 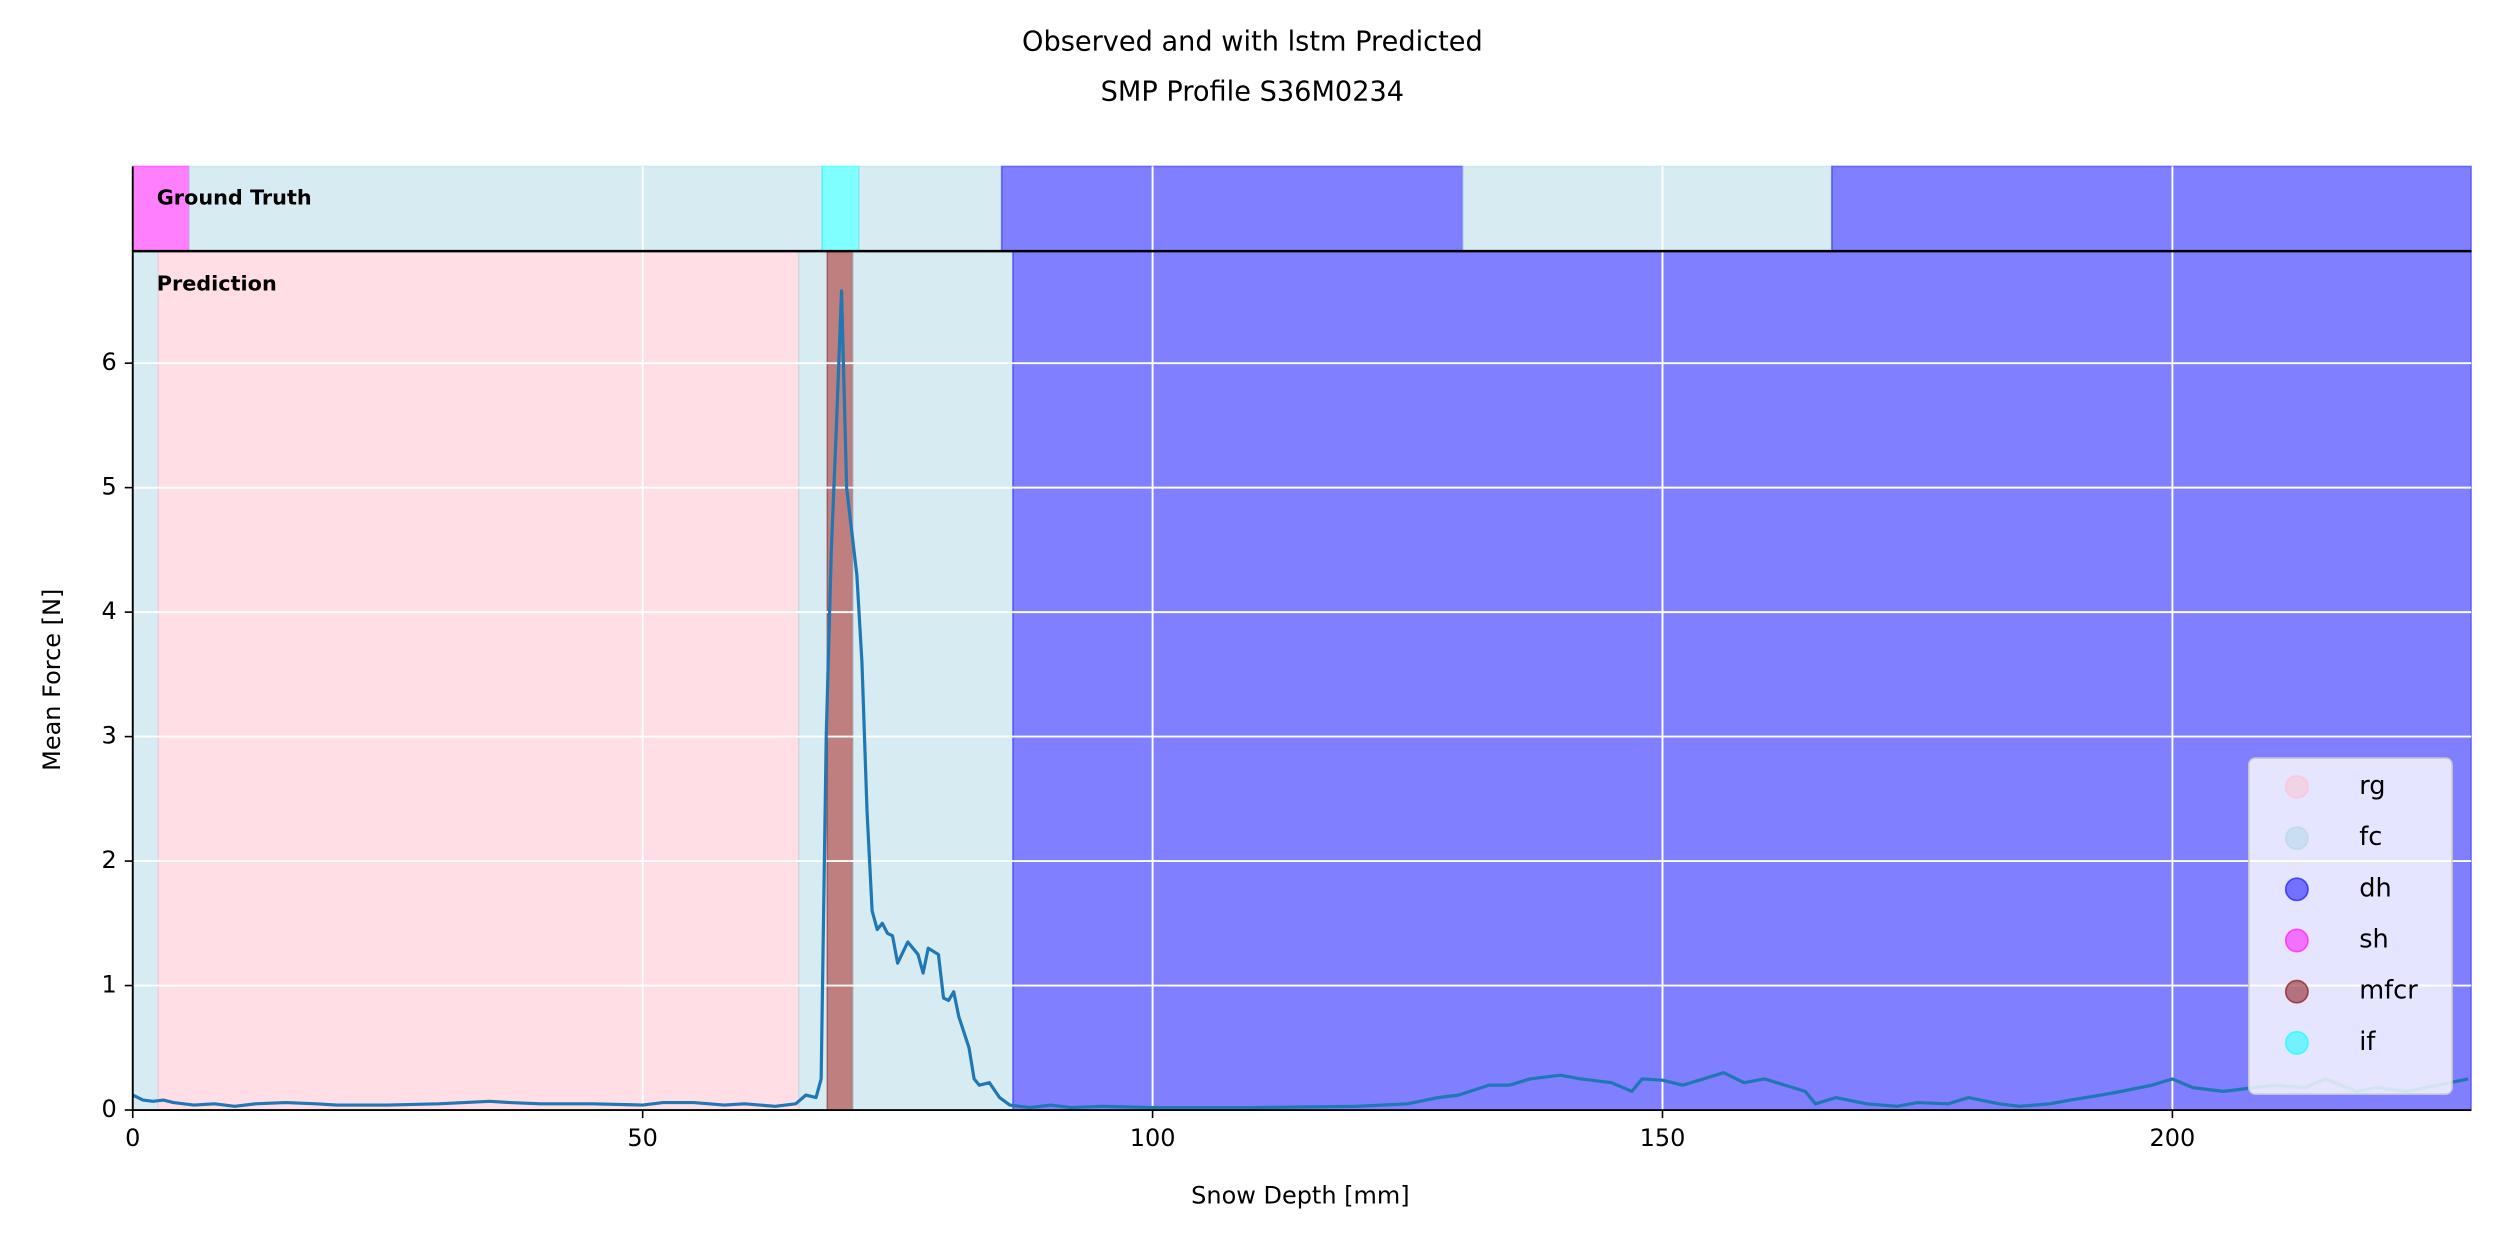 What do you see at coordinates (108, 487) in the screenshot?
I see `y-tick-label: 5` at bounding box center [108, 487].